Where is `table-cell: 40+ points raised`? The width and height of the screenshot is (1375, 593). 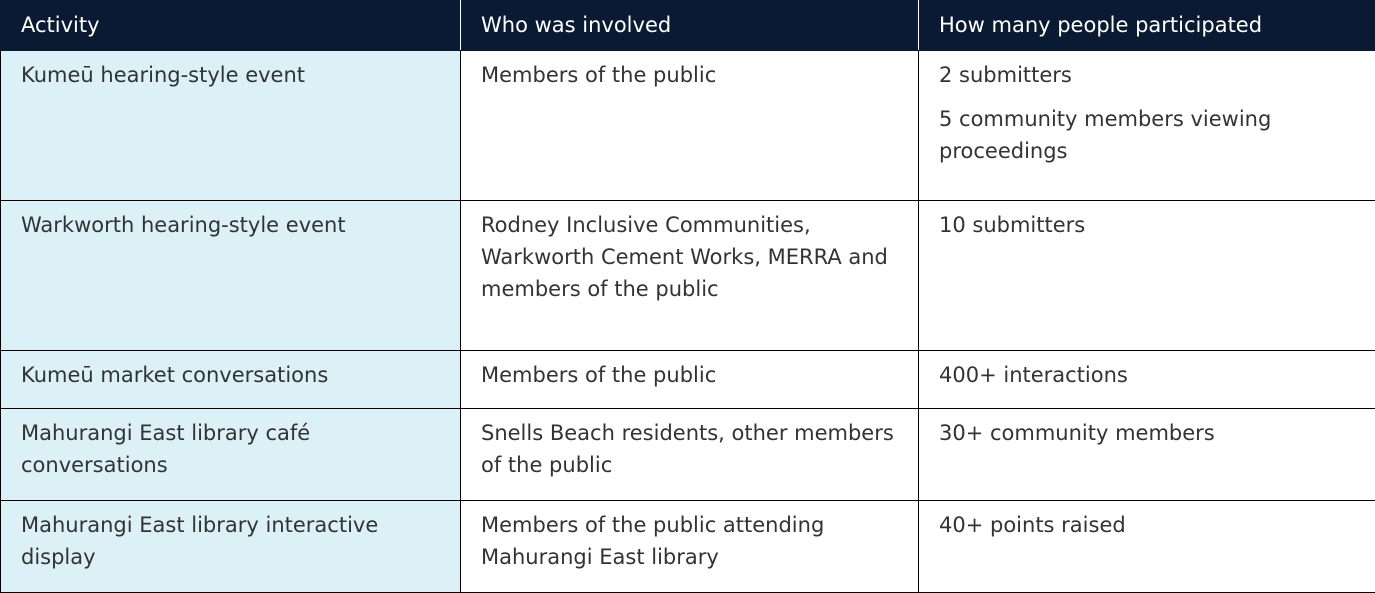 table-cell: 40+ points raised is located at coordinates (1147, 547).